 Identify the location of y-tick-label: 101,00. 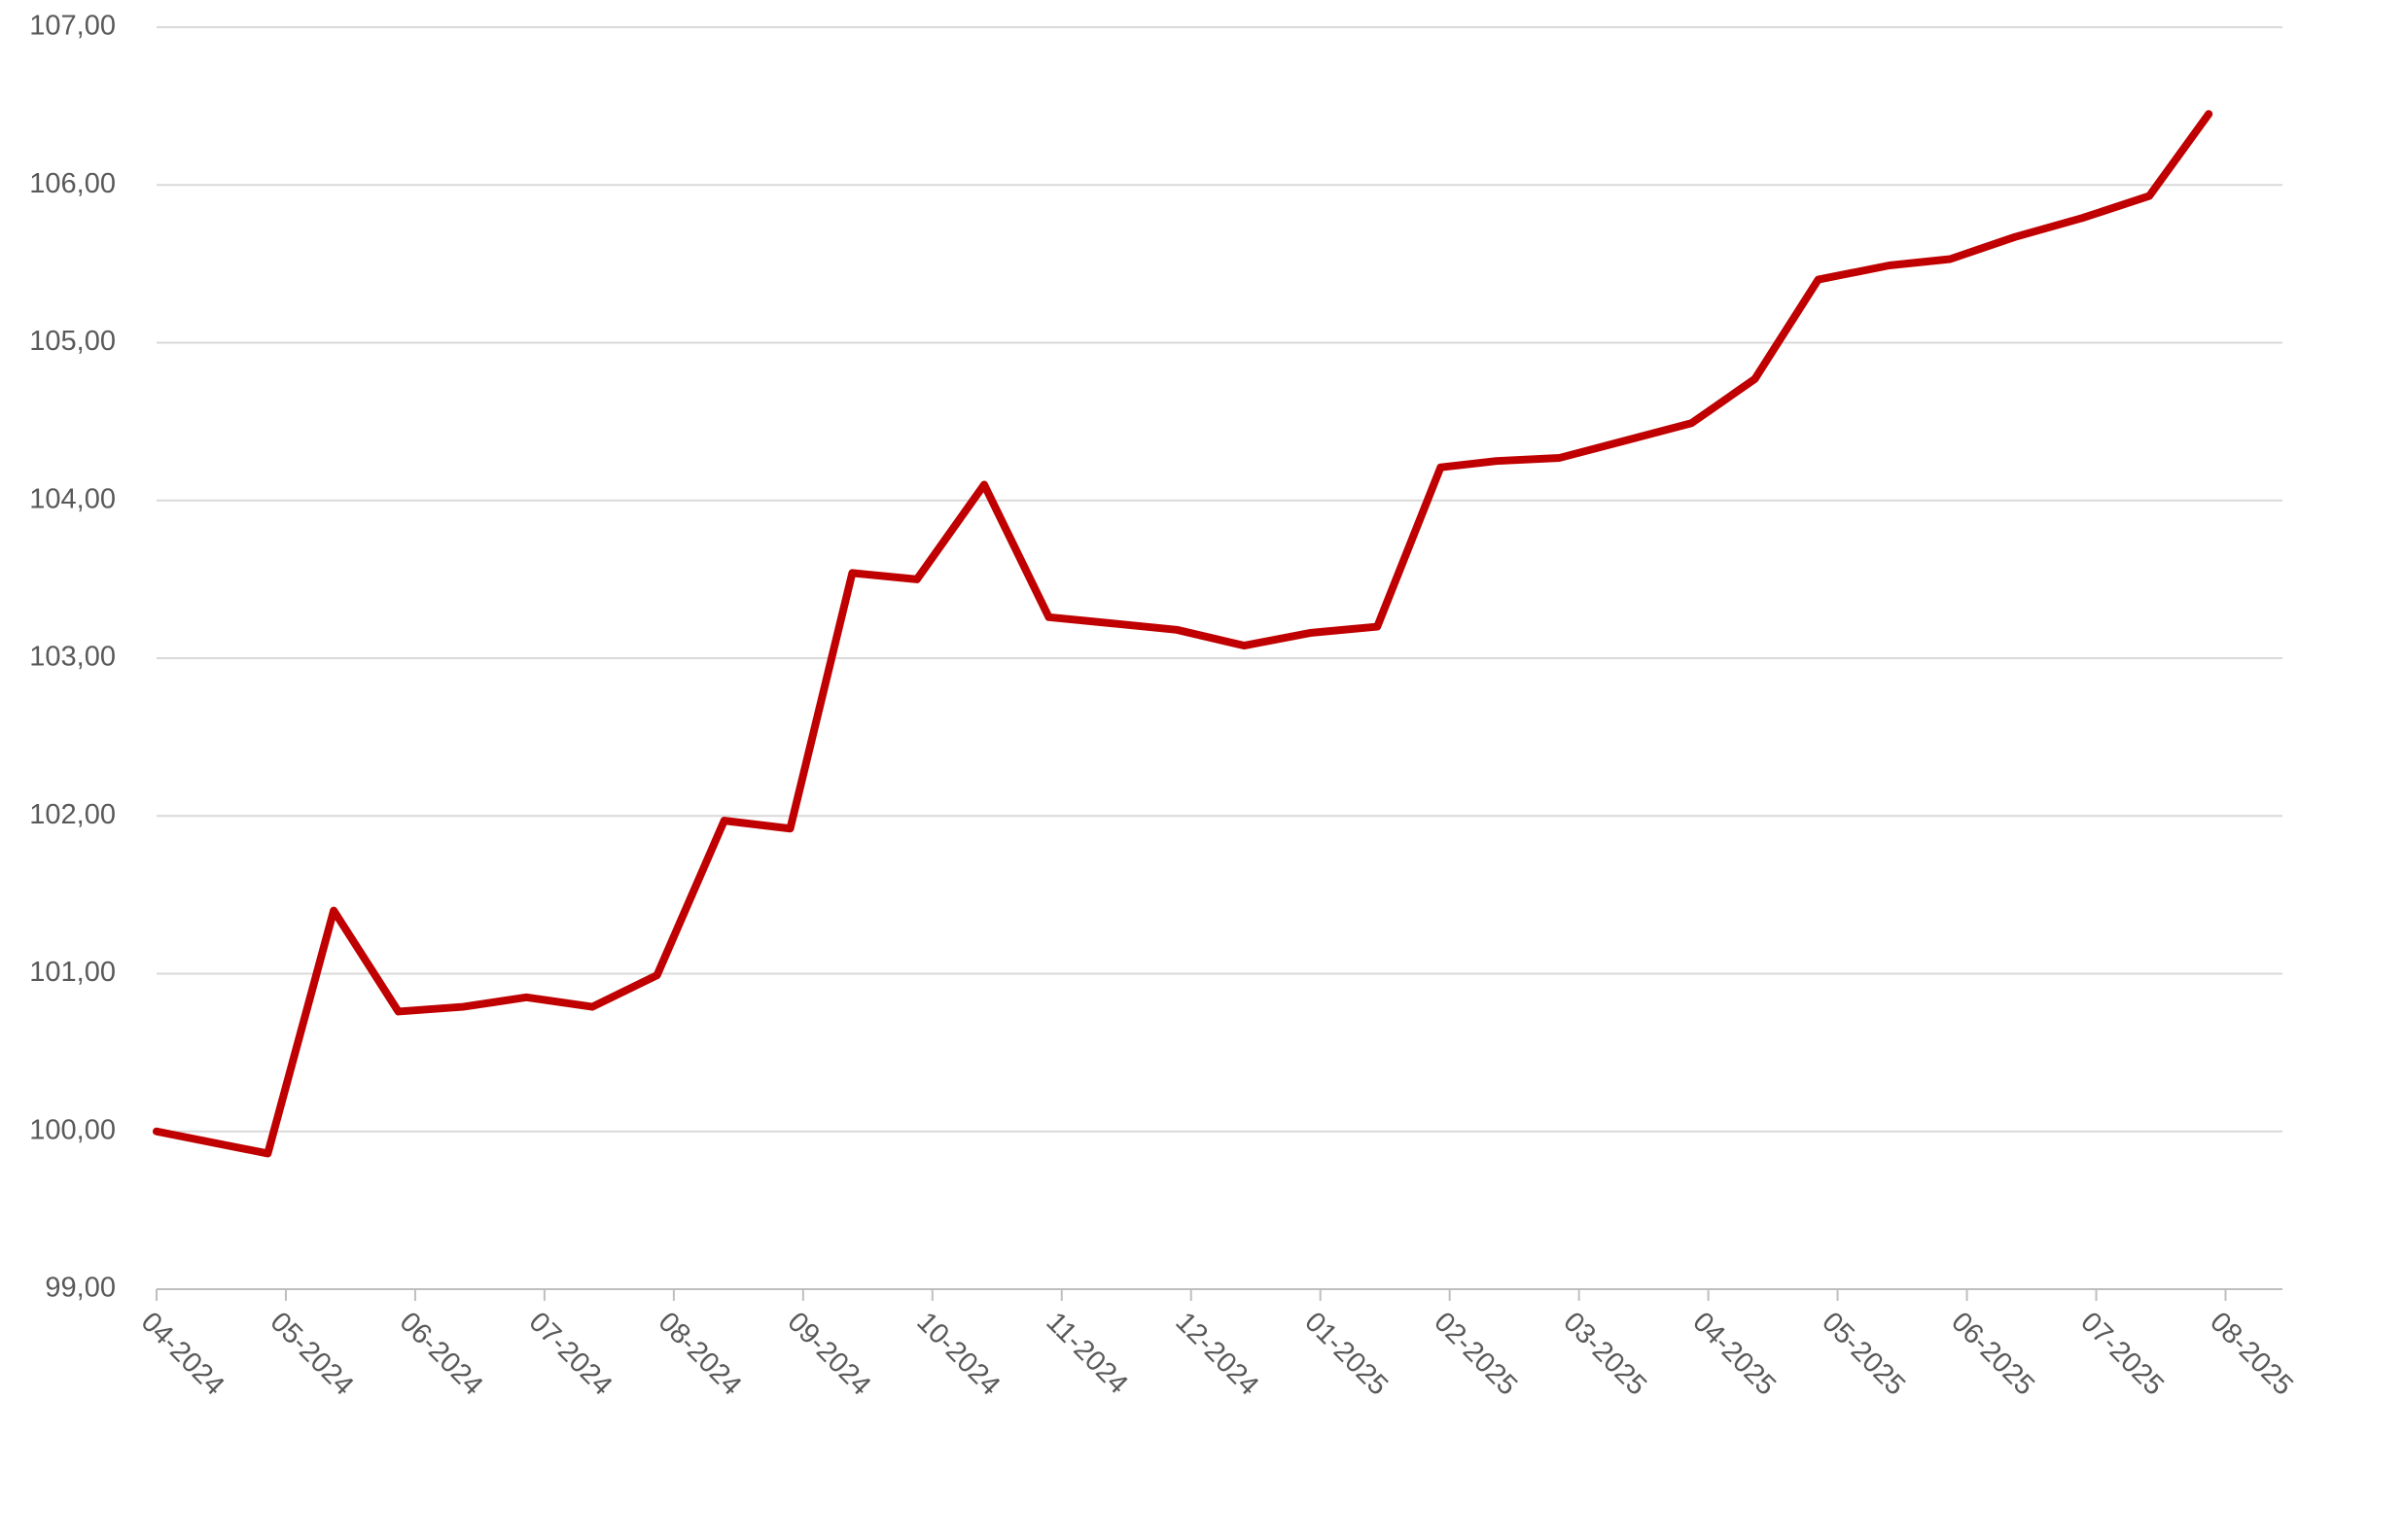
(72, 972).